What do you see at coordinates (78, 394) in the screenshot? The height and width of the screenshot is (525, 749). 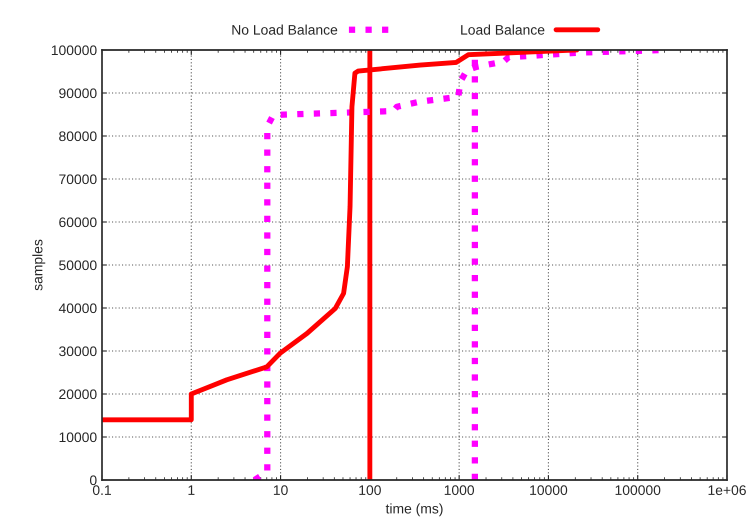 I see `y-tick-label: 20000` at bounding box center [78, 394].